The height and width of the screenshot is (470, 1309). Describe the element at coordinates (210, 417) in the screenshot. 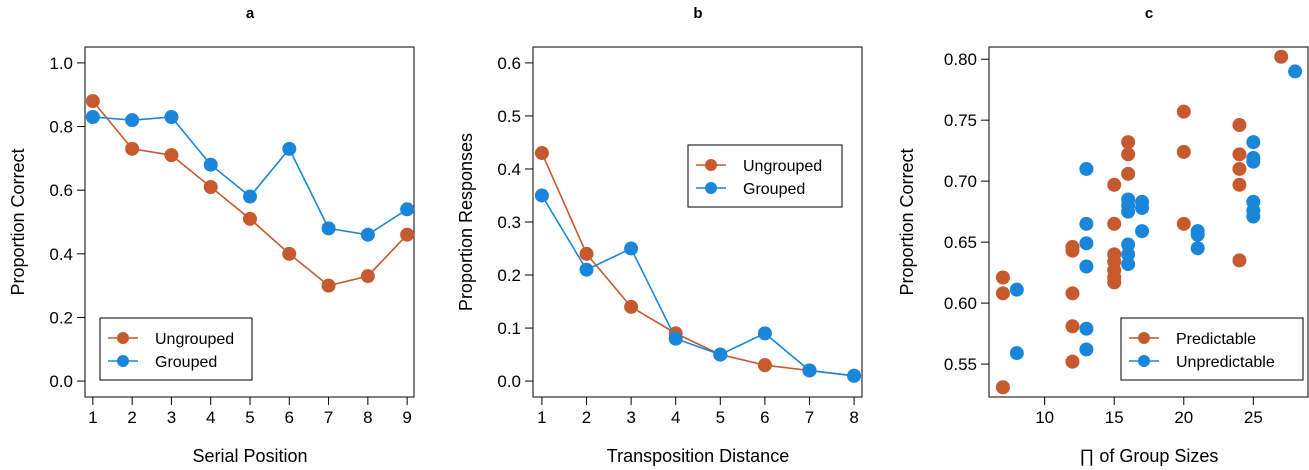

I see `x-tick-label-a: 4` at that location.